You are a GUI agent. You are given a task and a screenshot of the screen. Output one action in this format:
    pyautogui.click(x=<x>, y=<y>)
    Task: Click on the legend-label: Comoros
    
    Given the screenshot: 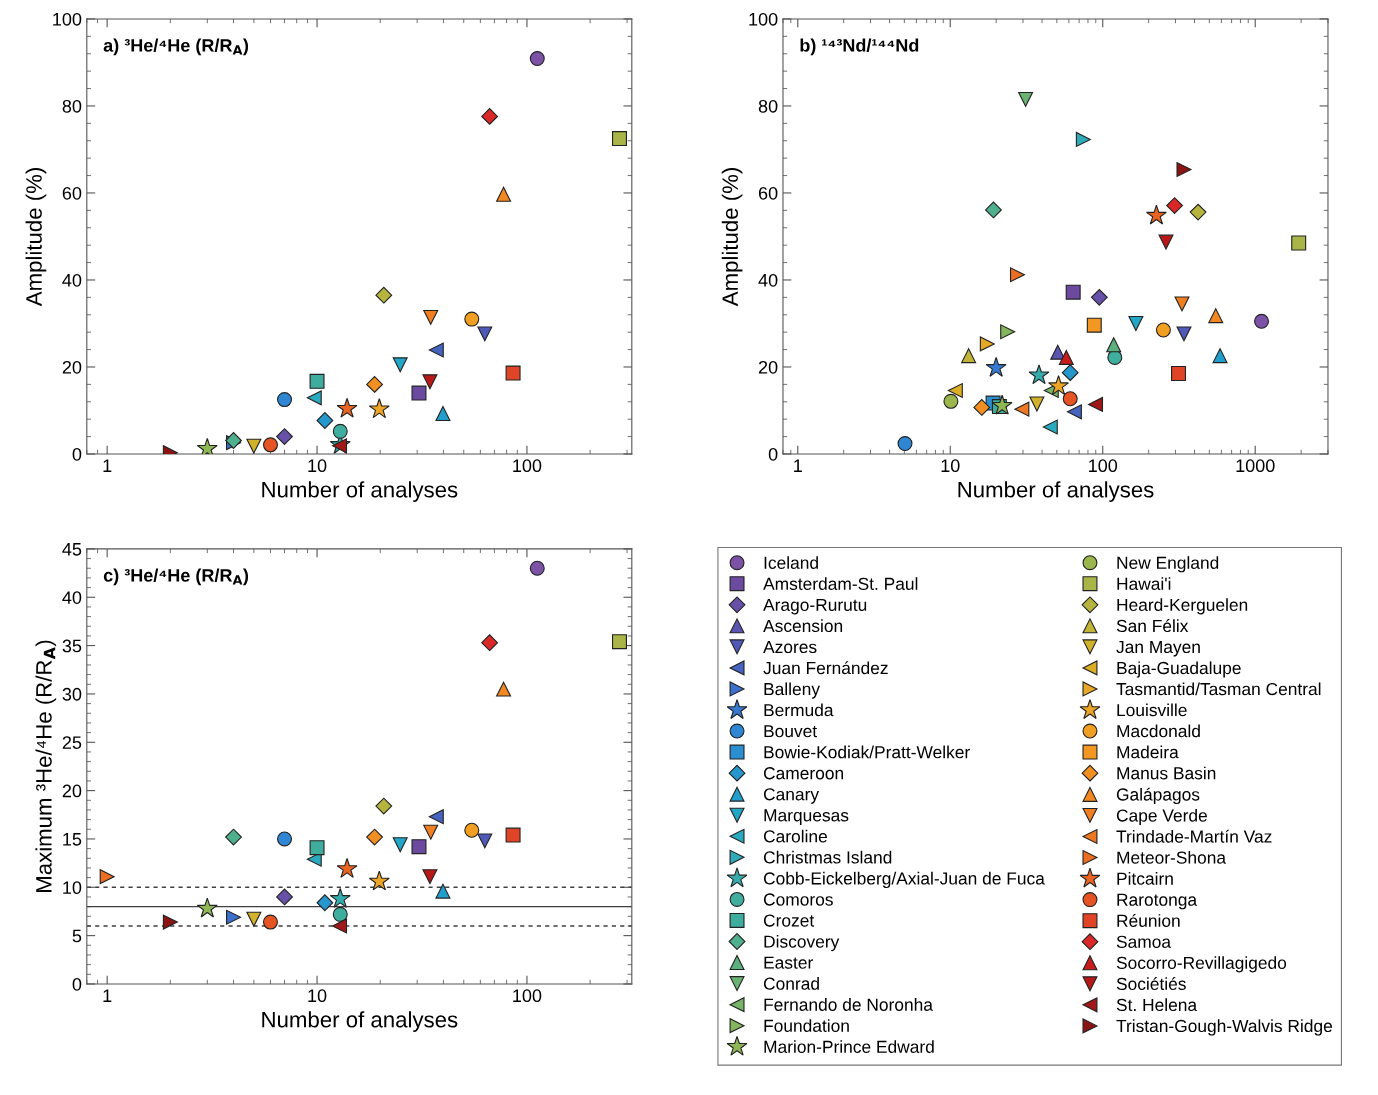 What is the action you would take?
    pyautogui.click(x=798, y=899)
    